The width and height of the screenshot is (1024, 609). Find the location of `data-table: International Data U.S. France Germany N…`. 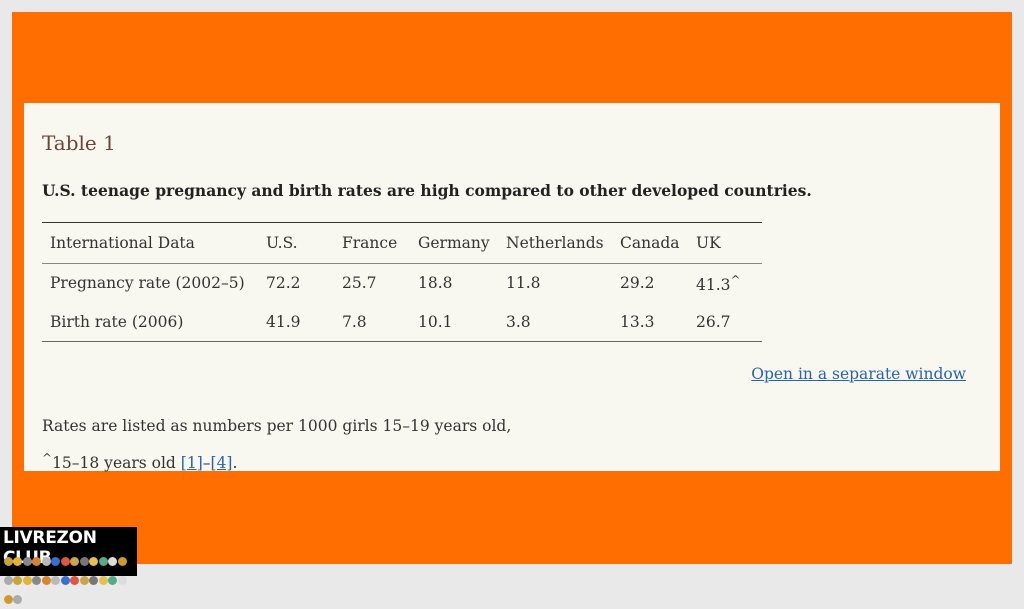

data-table: International Data U.S. France Germany N… is located at coordinates (402, 282).